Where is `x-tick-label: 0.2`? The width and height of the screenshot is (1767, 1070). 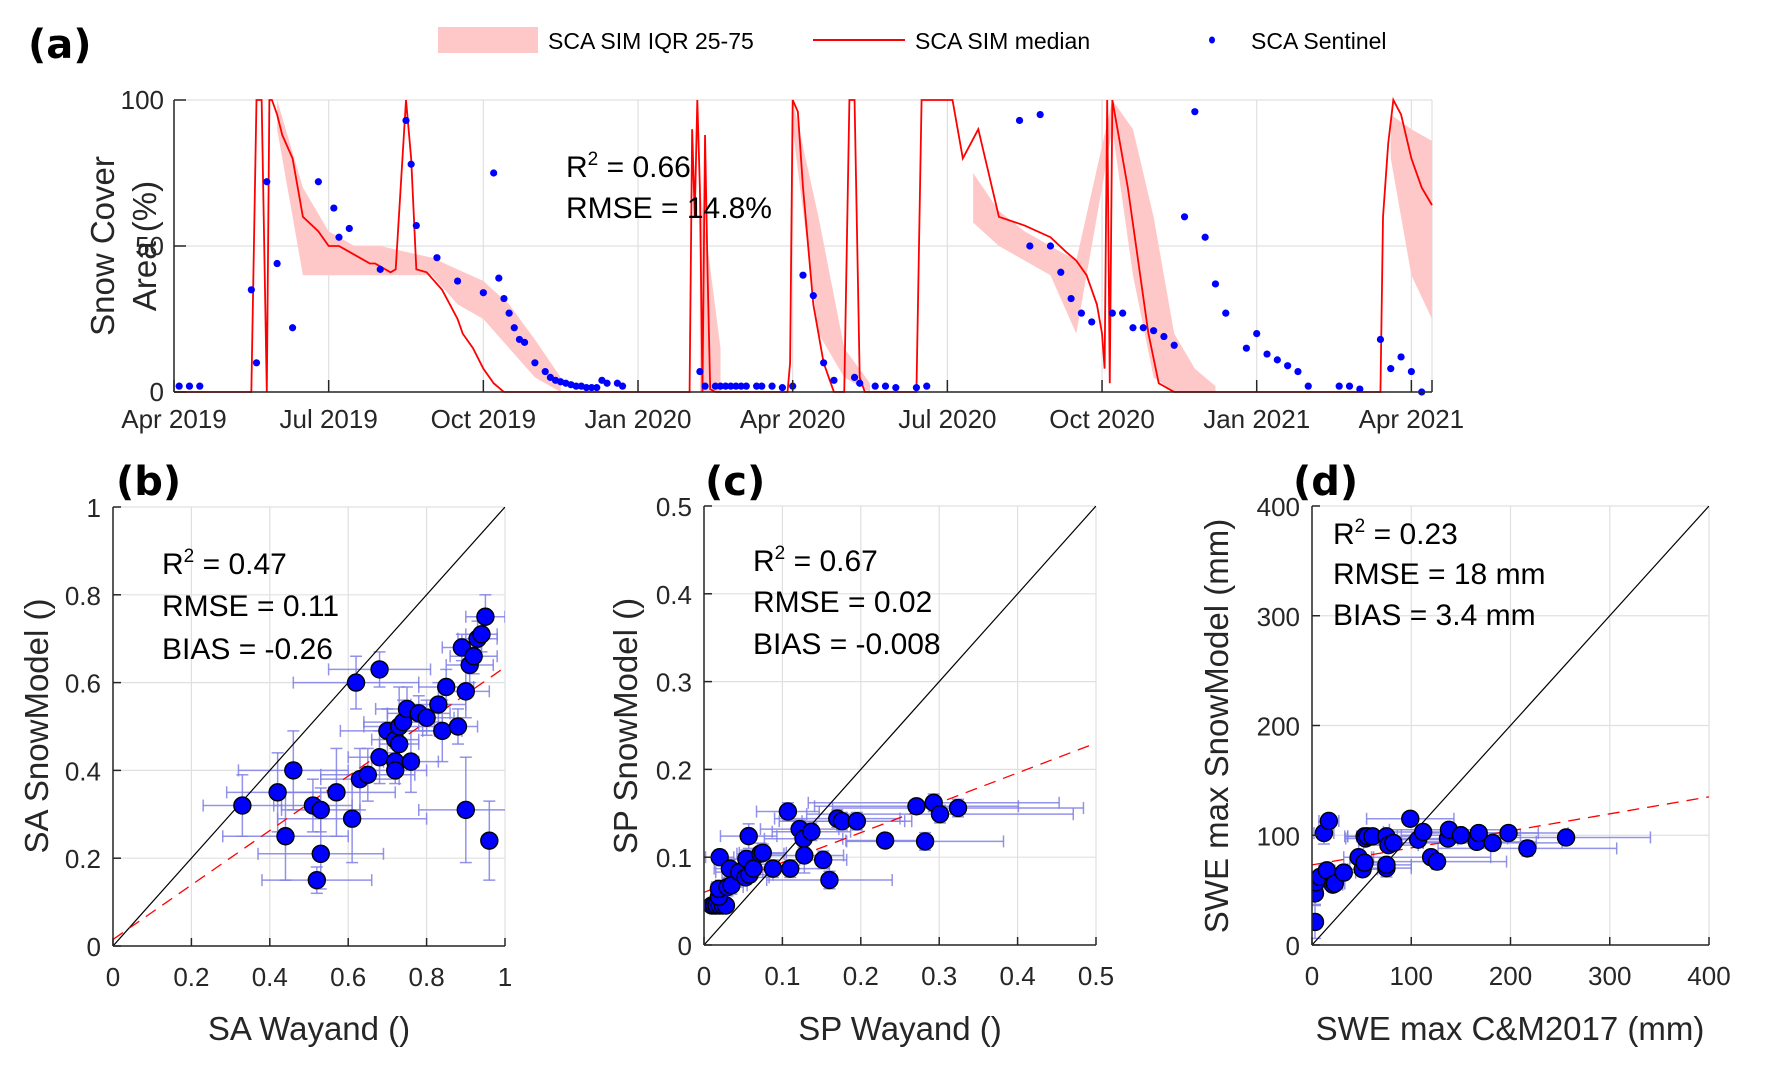 x-tick-label: 0.2 is located at coordinates (191, 977).